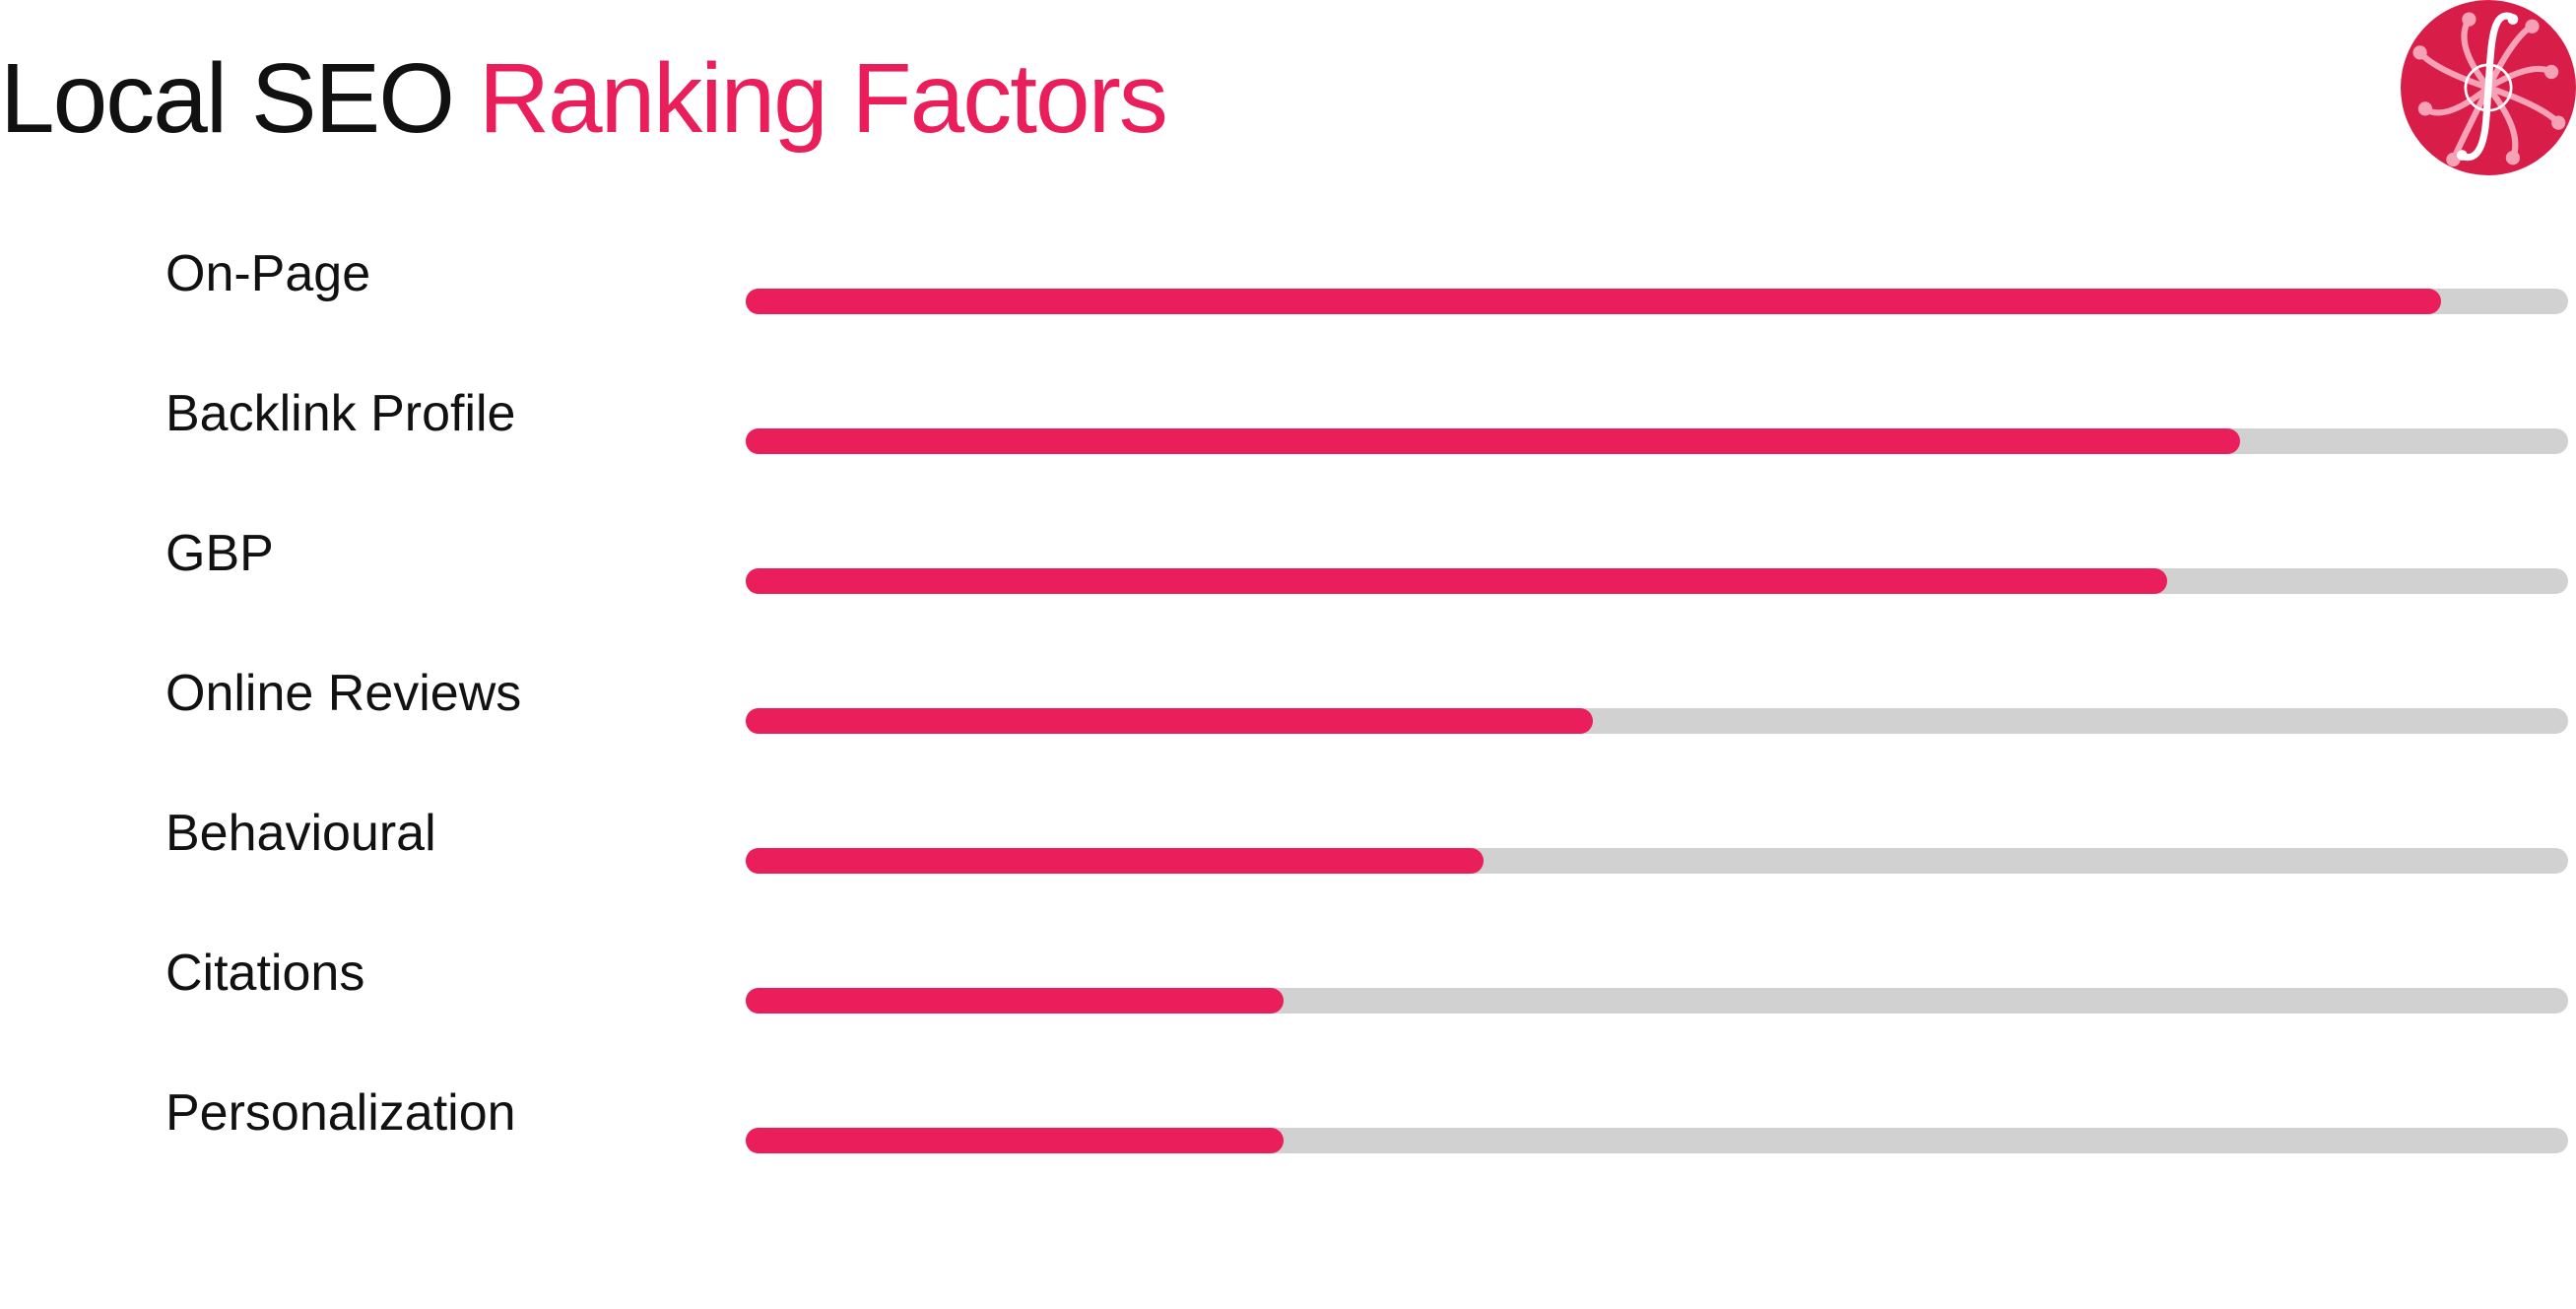  What do you see at coordinates (341, 413) in the screenshot?
I see `bar-label-backlink-profile: Backlink Profile` at bounding box center [341, 413].